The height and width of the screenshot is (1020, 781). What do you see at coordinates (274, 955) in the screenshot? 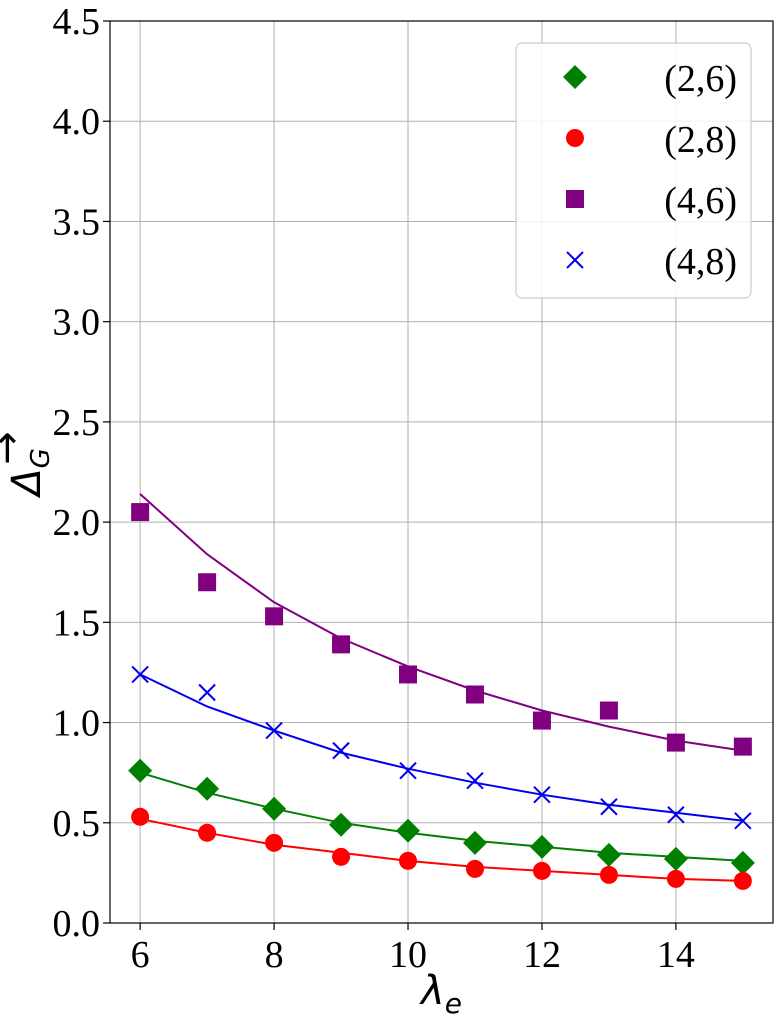
I see `x-tick-label: 8` at bounding box center [274, 955].